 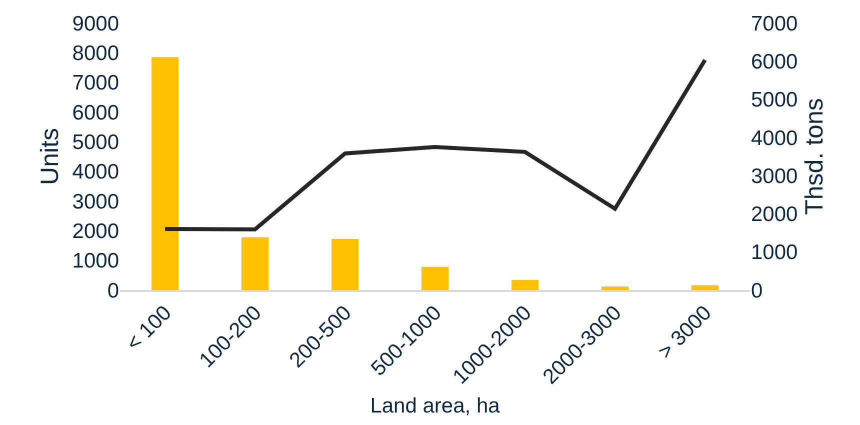 What do you see at coordinates (95, 24) in the screenshot?
I see `y-tick-label: 9000` at bounding box center [95, 24].